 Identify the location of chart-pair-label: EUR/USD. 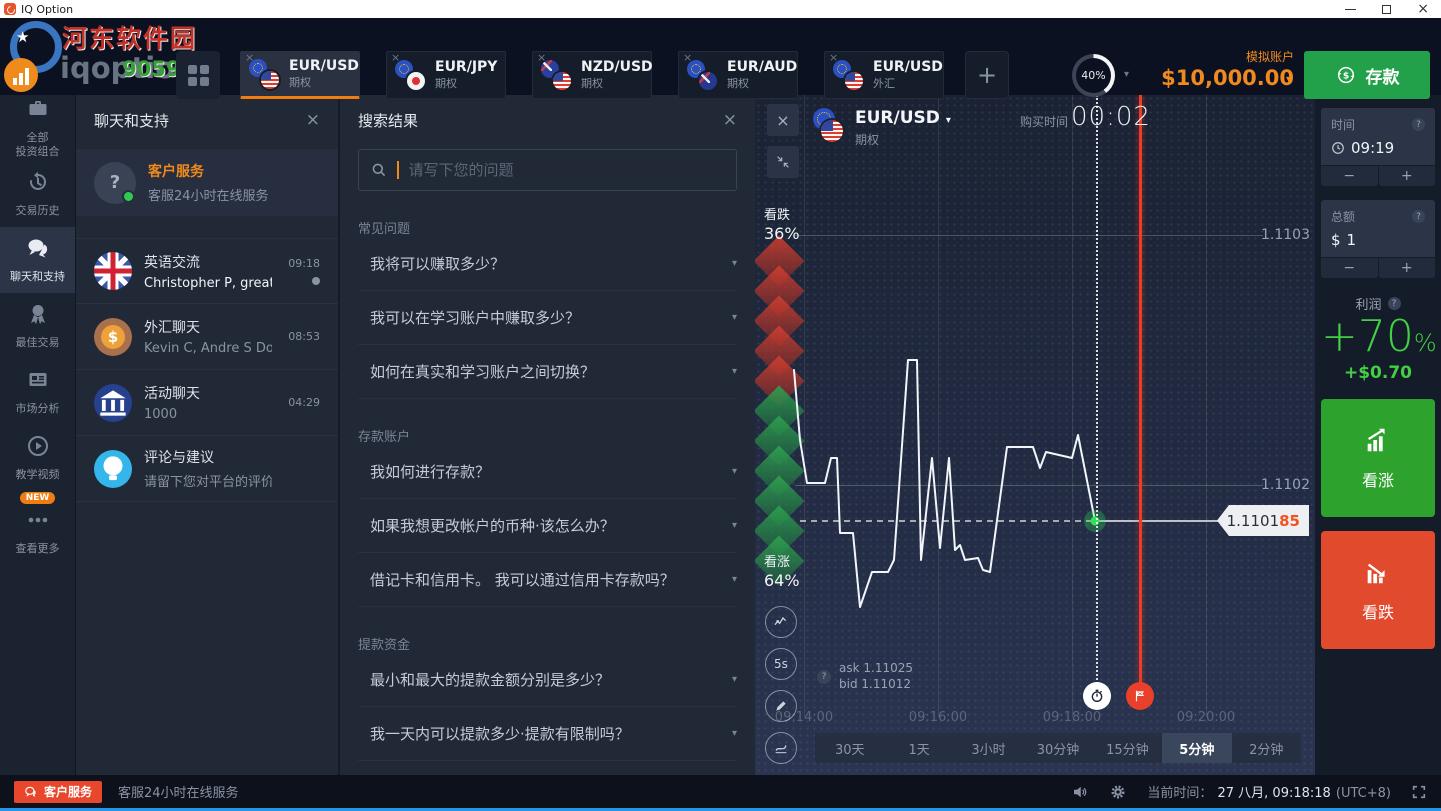
(897, 118).